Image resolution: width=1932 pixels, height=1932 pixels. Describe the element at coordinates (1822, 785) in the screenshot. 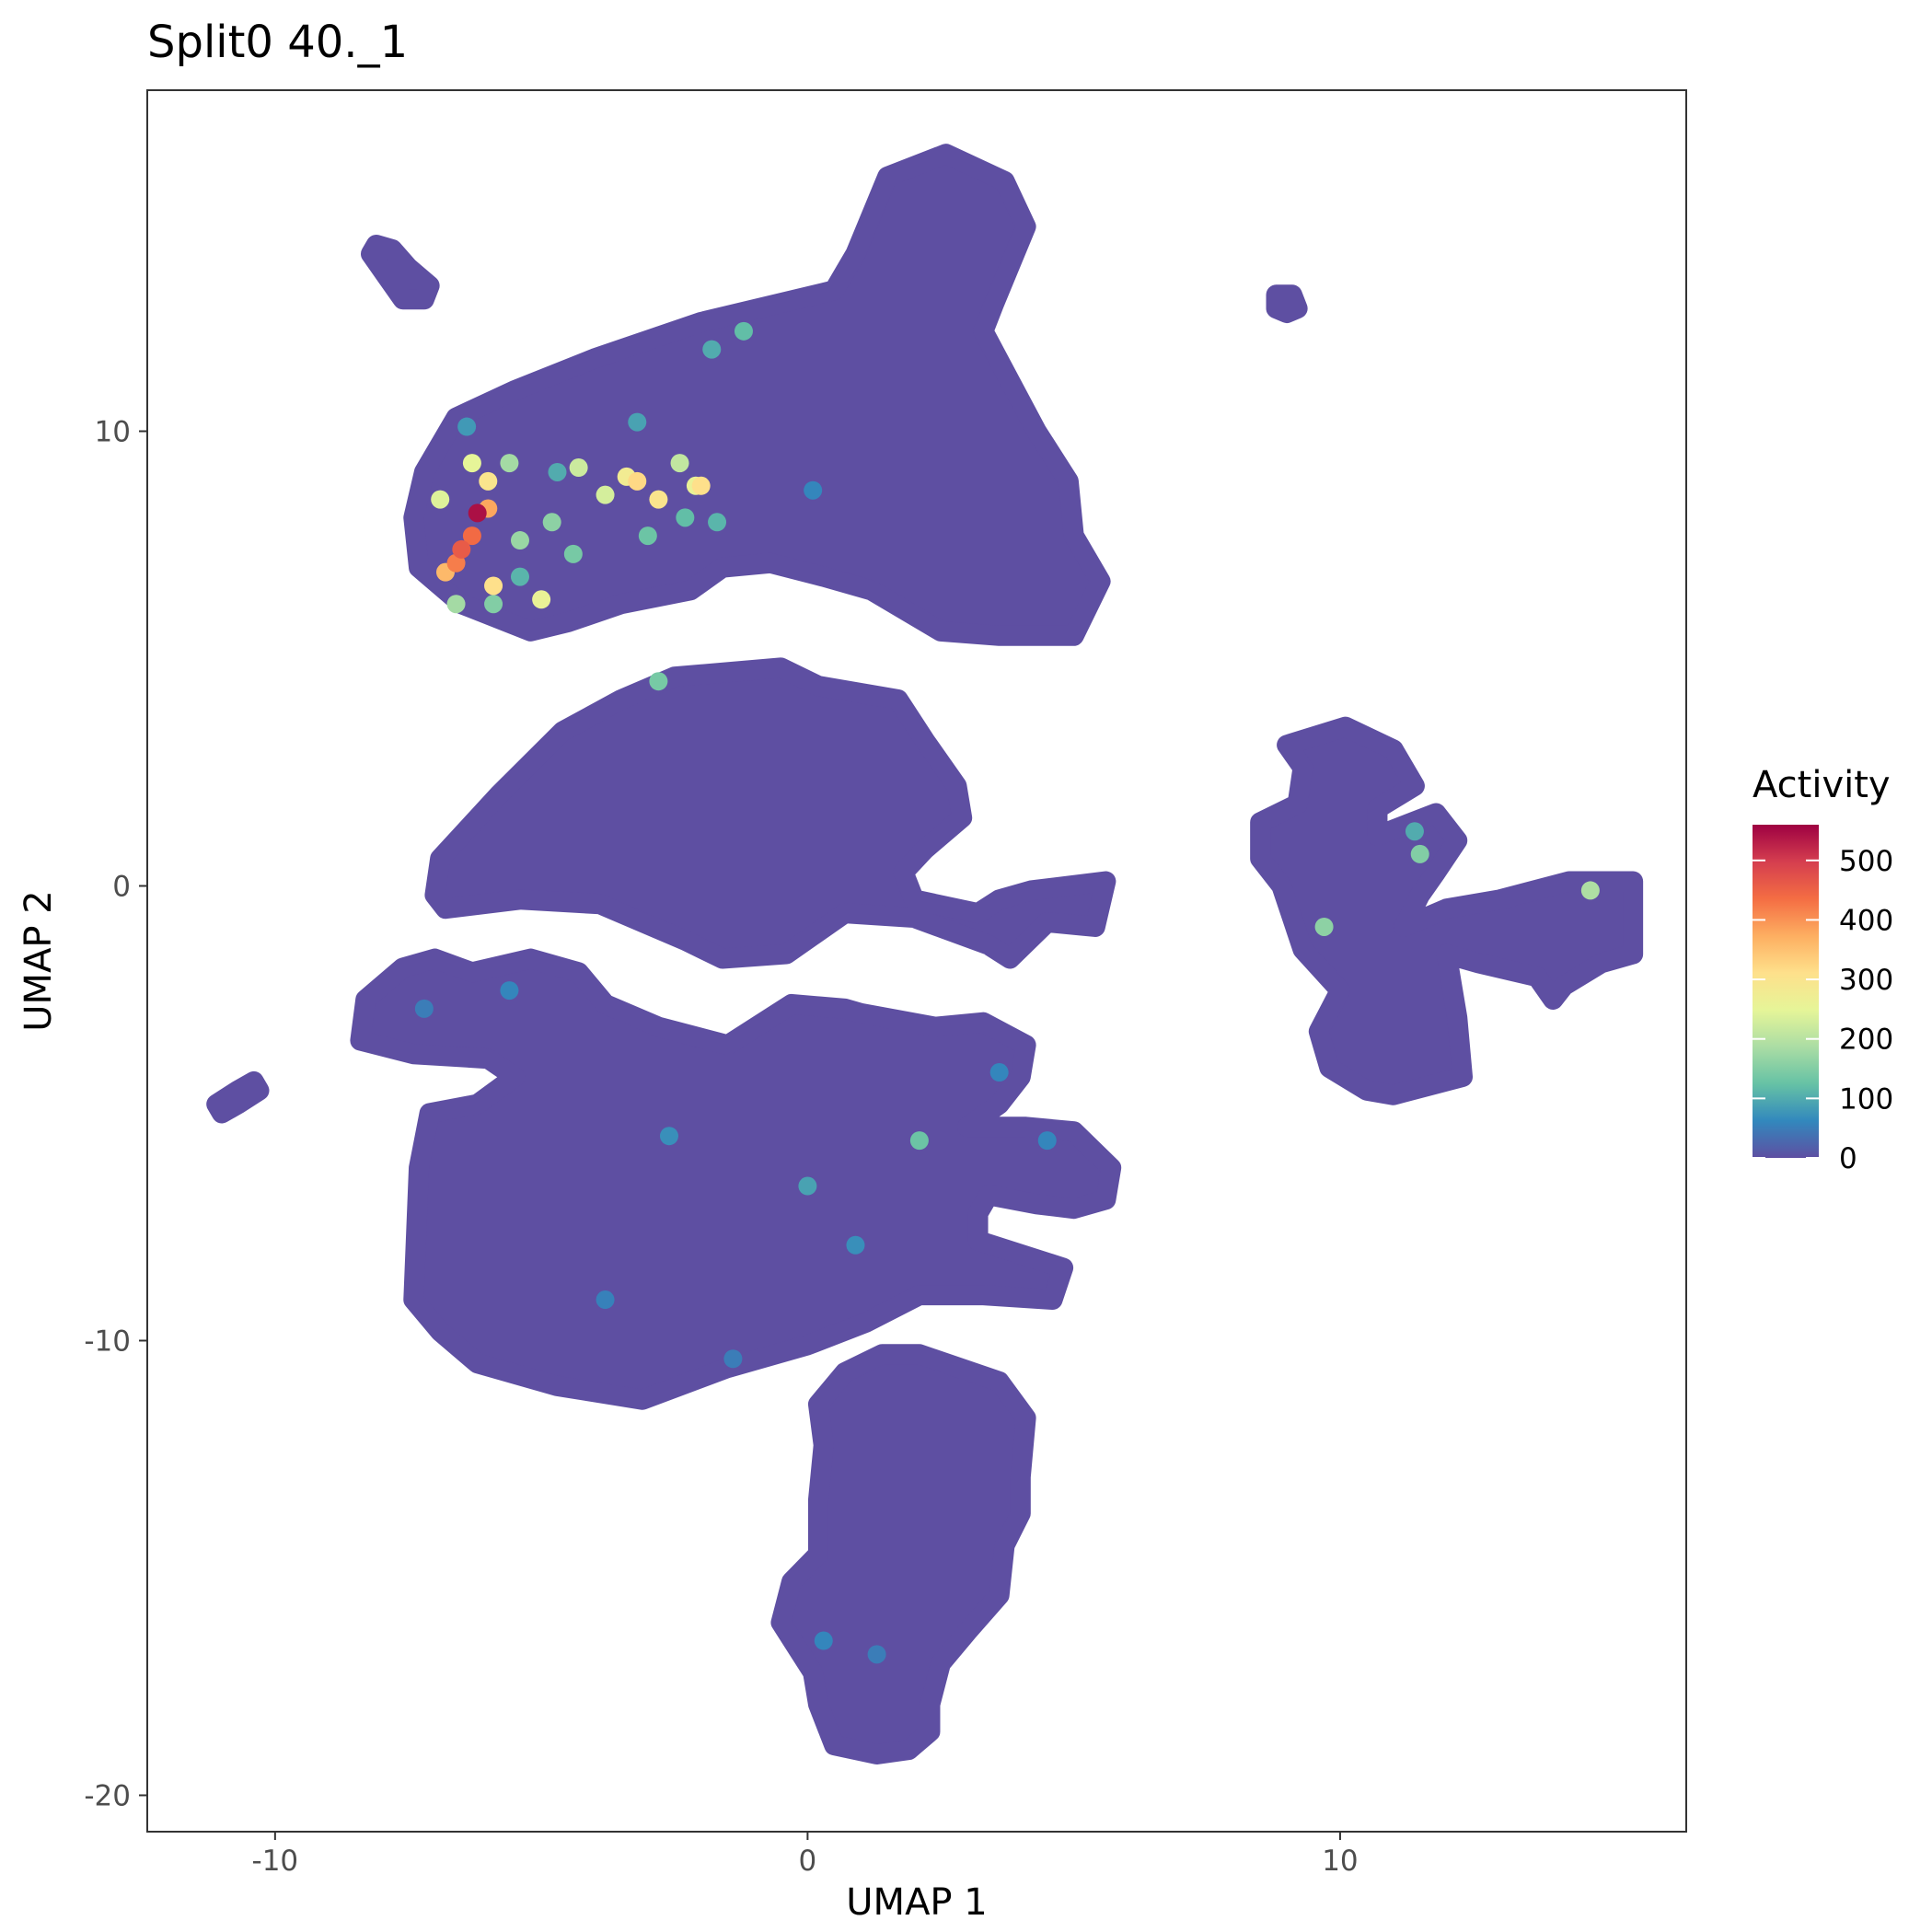

I see `legend-title: Activity` at that location.